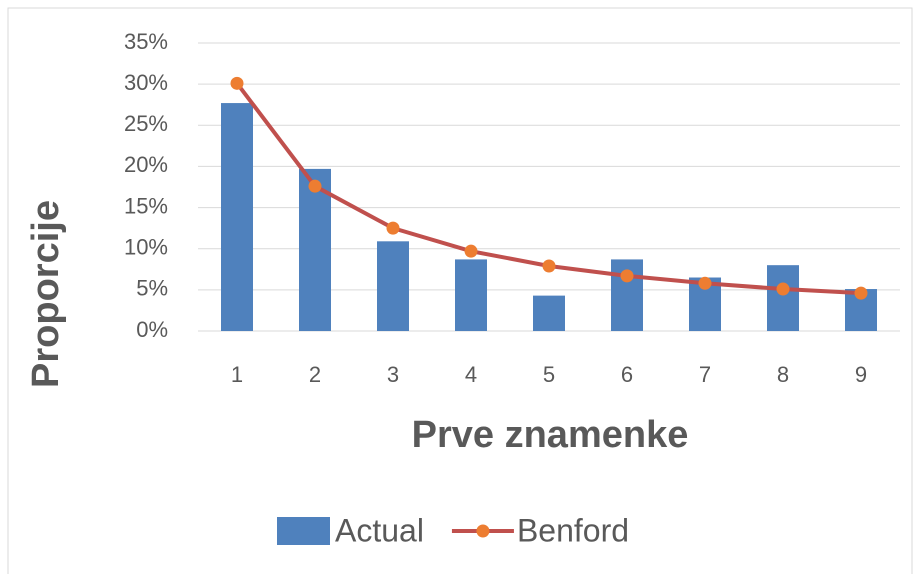 The height and width of the screenshot is (574, 920). What do you see at coordinates (573, 530) in the screenshot?
I see `legend-label: Benford` at bounding box center [573, 530].